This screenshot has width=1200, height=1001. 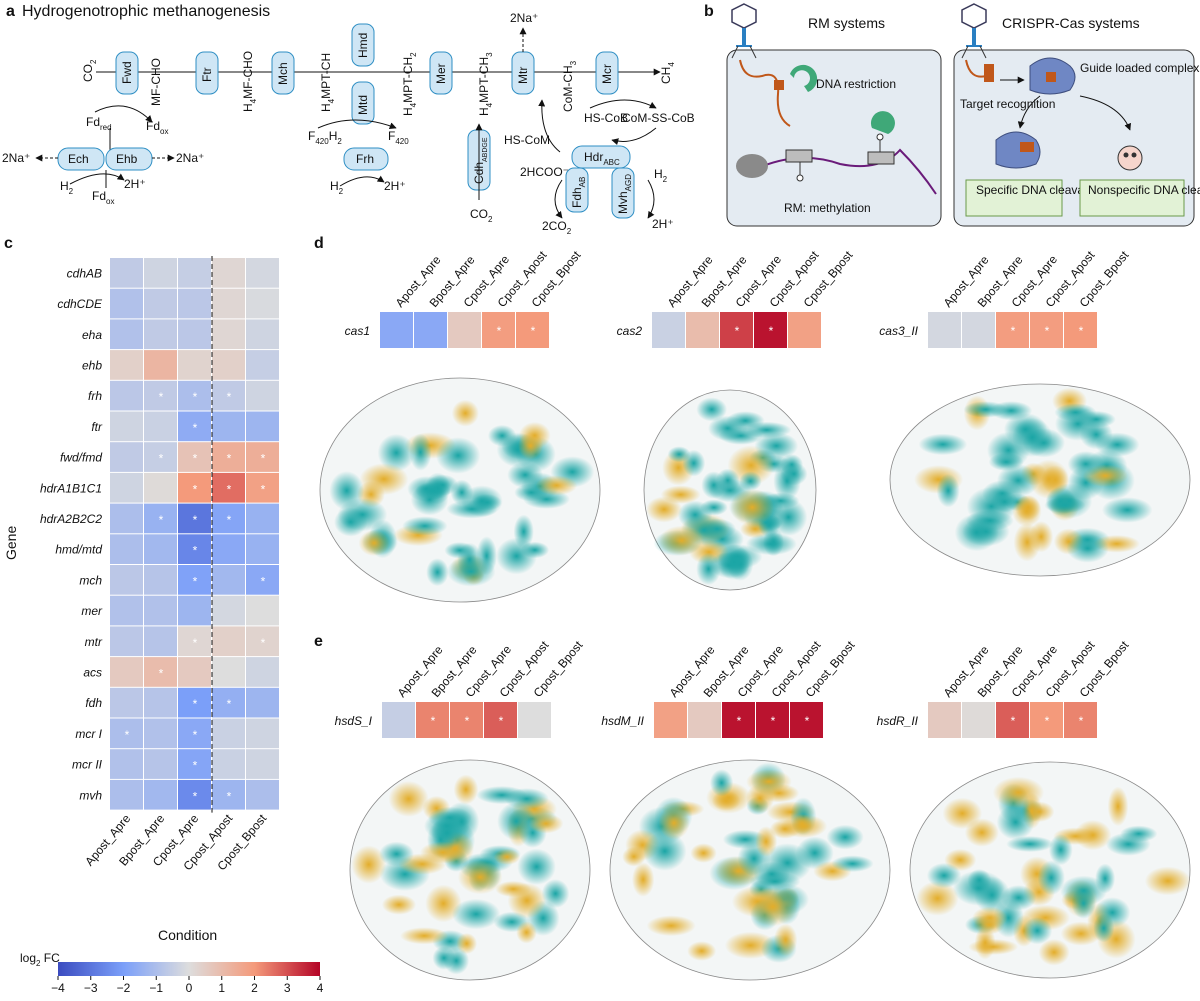 I want to click on metabolite-h2-ech: H2, so click(x=67, y=187).